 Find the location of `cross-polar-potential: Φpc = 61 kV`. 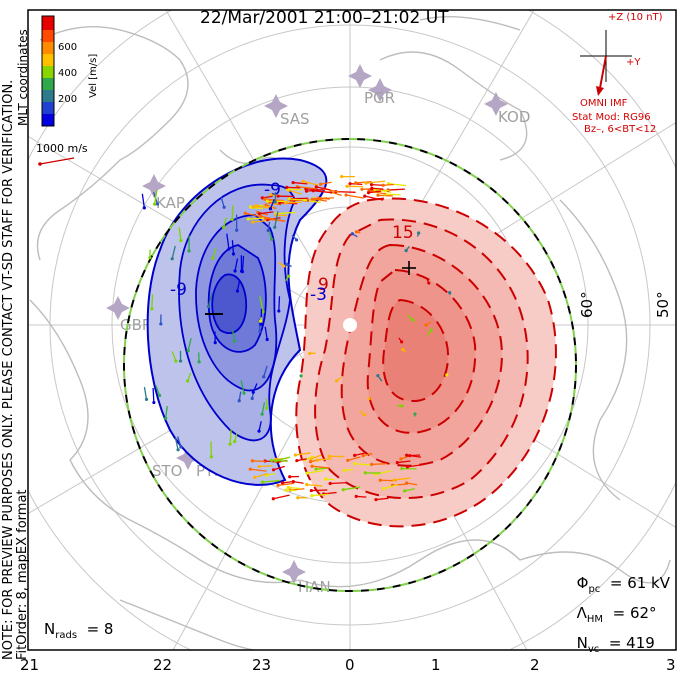

cross-polar-potential: Φpc = 61 kV is located at coordinates (623, 584).